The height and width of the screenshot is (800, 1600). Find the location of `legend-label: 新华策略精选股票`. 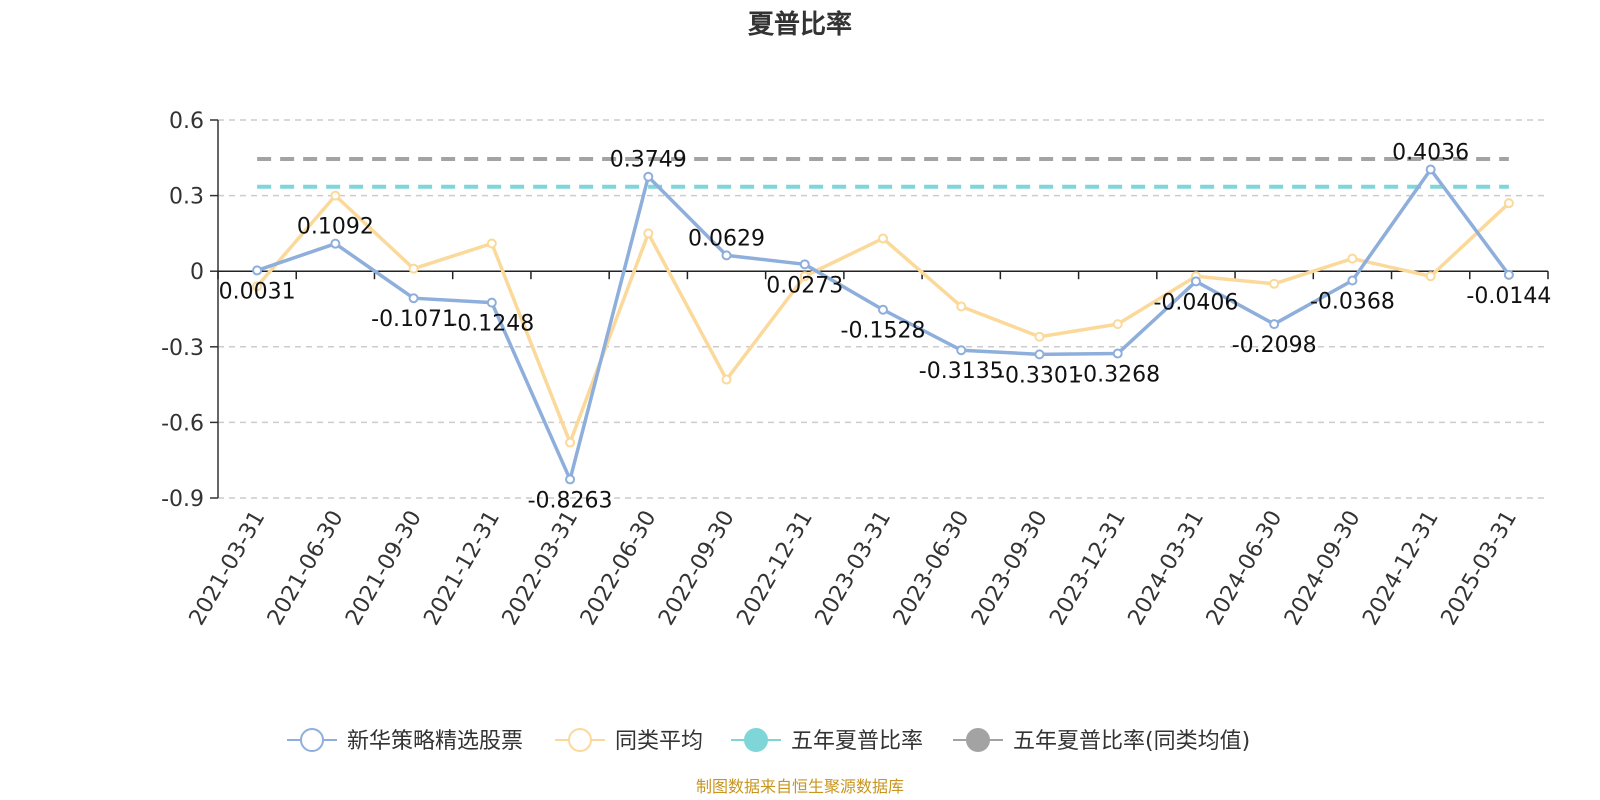

legend-label: 新华策略精选股票 is located at coordinates (435, 741).